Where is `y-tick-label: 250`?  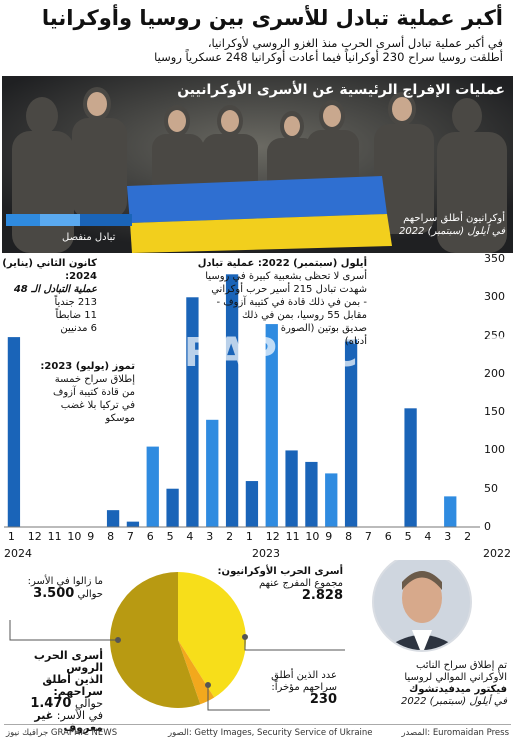 y-tick-label: 250 is located at coordinates (494, 335).